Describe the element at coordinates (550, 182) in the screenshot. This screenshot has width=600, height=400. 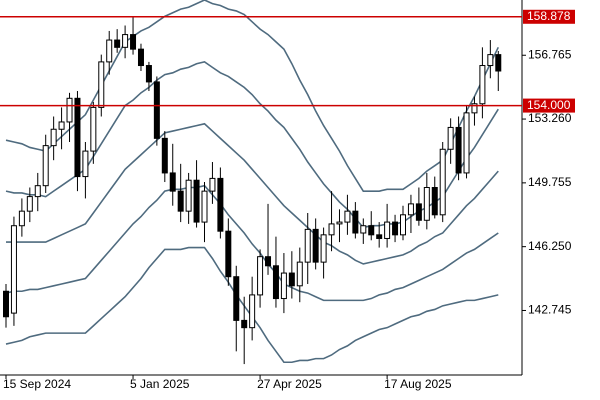
I see `y-tick-label: 149.755` at that location.